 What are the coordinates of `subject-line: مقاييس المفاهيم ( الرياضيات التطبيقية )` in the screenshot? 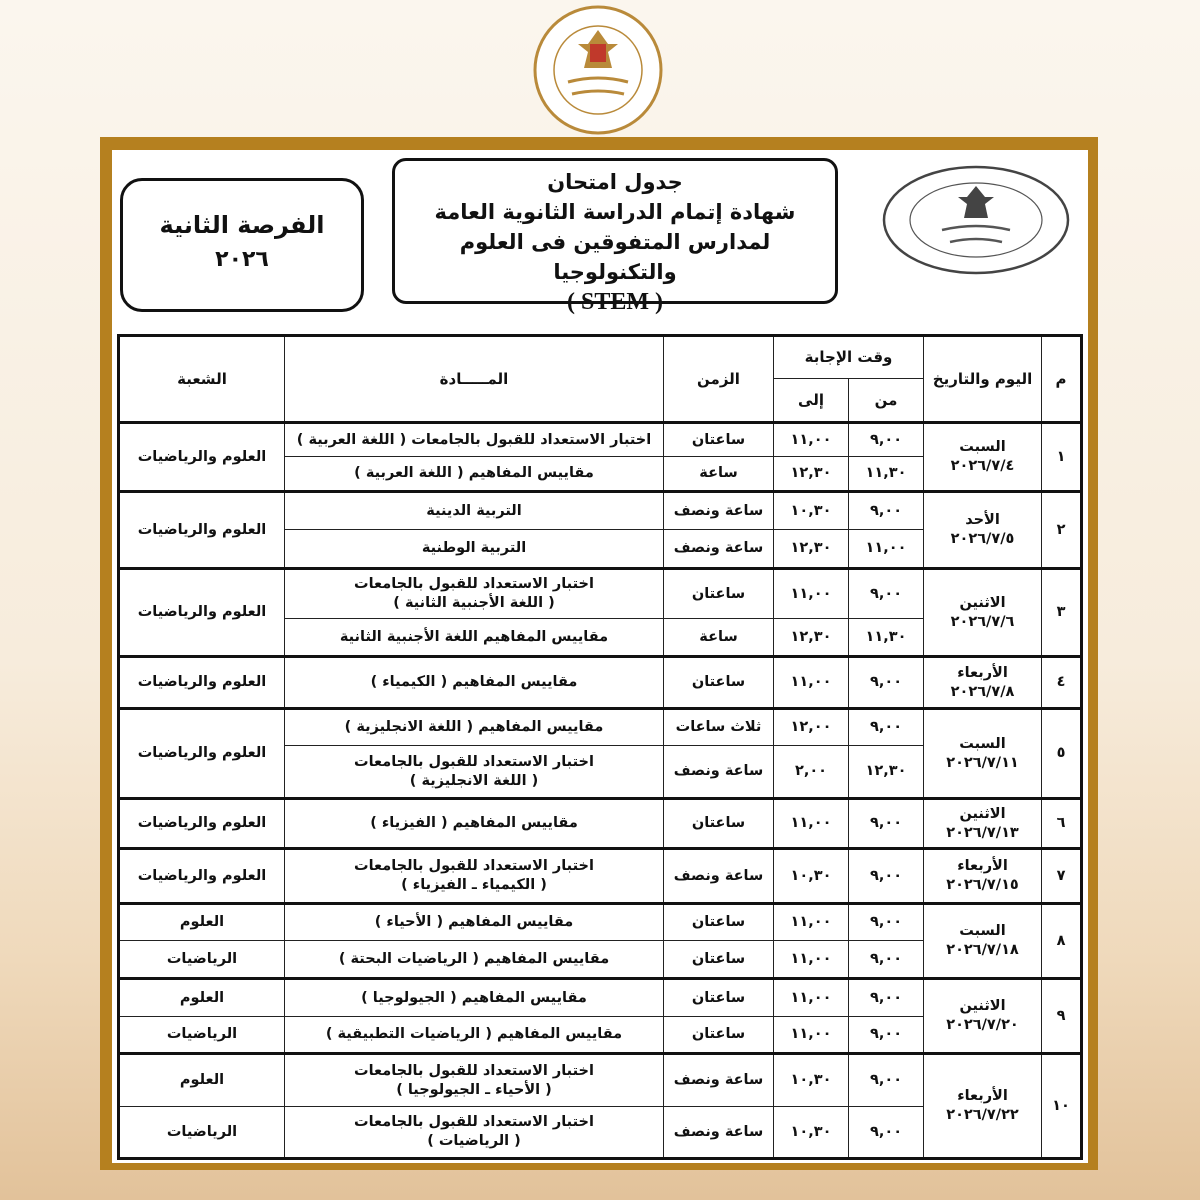 It's located at (474, 1034).